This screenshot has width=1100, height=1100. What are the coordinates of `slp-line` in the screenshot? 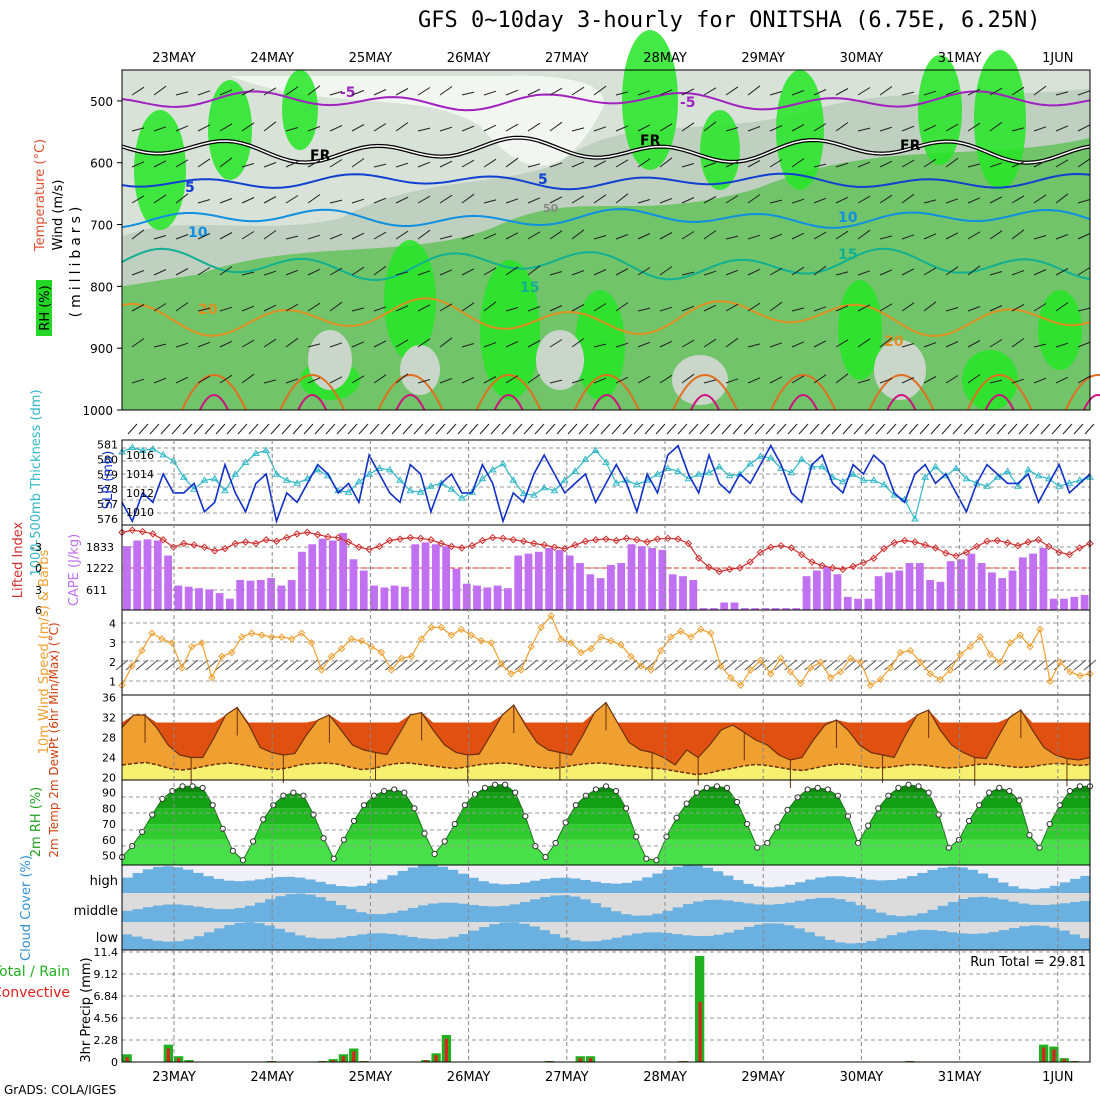 It's located at (606, 484).